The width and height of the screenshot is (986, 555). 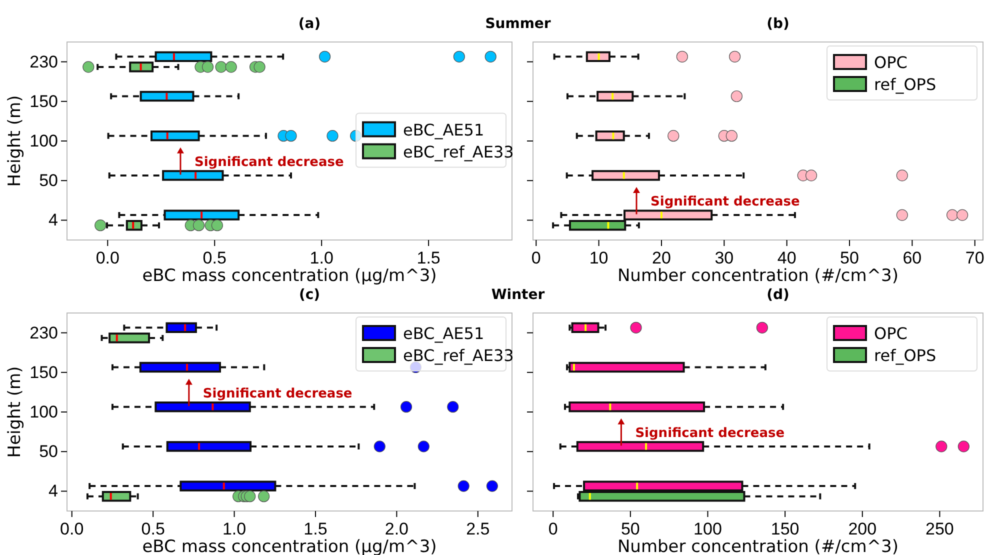 I want to click on chart-title: (d), so click(x=778, y=295).